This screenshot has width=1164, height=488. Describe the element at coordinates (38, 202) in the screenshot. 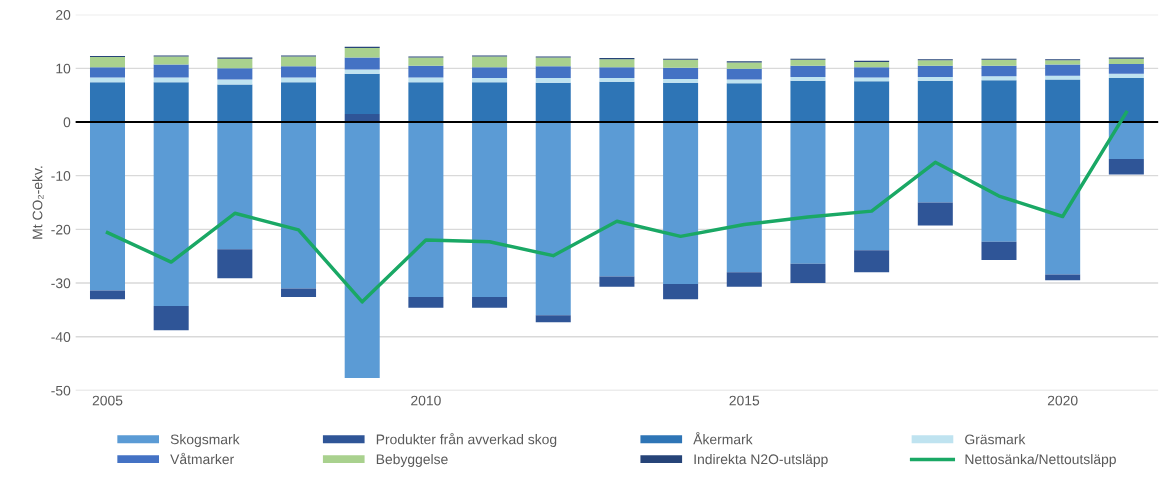

I see `y-axis-title: Mt CO₂-ekv.` at that location.